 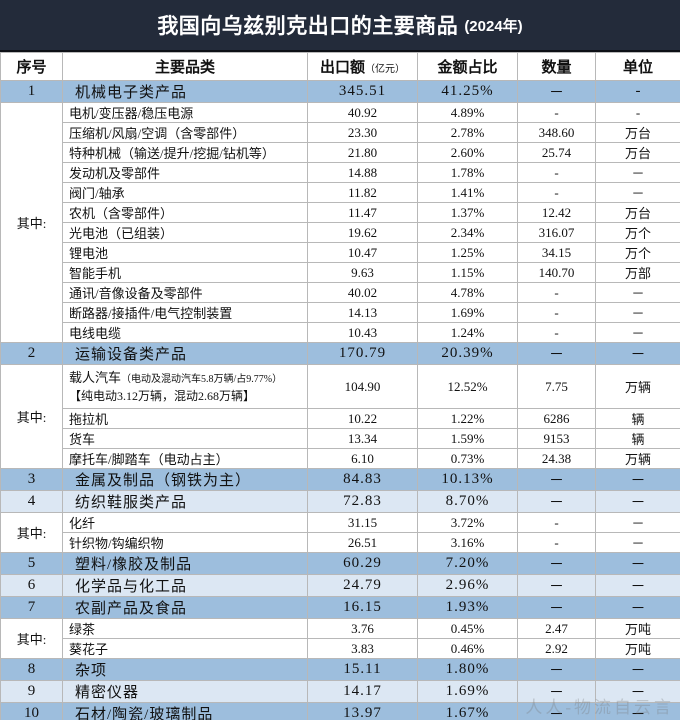 What do you see at coordinates (185, 132) in the screenshot?
I see `cell-category: 压缩机/风扇/空调（含零部件）` at bounding box center [185, 132].